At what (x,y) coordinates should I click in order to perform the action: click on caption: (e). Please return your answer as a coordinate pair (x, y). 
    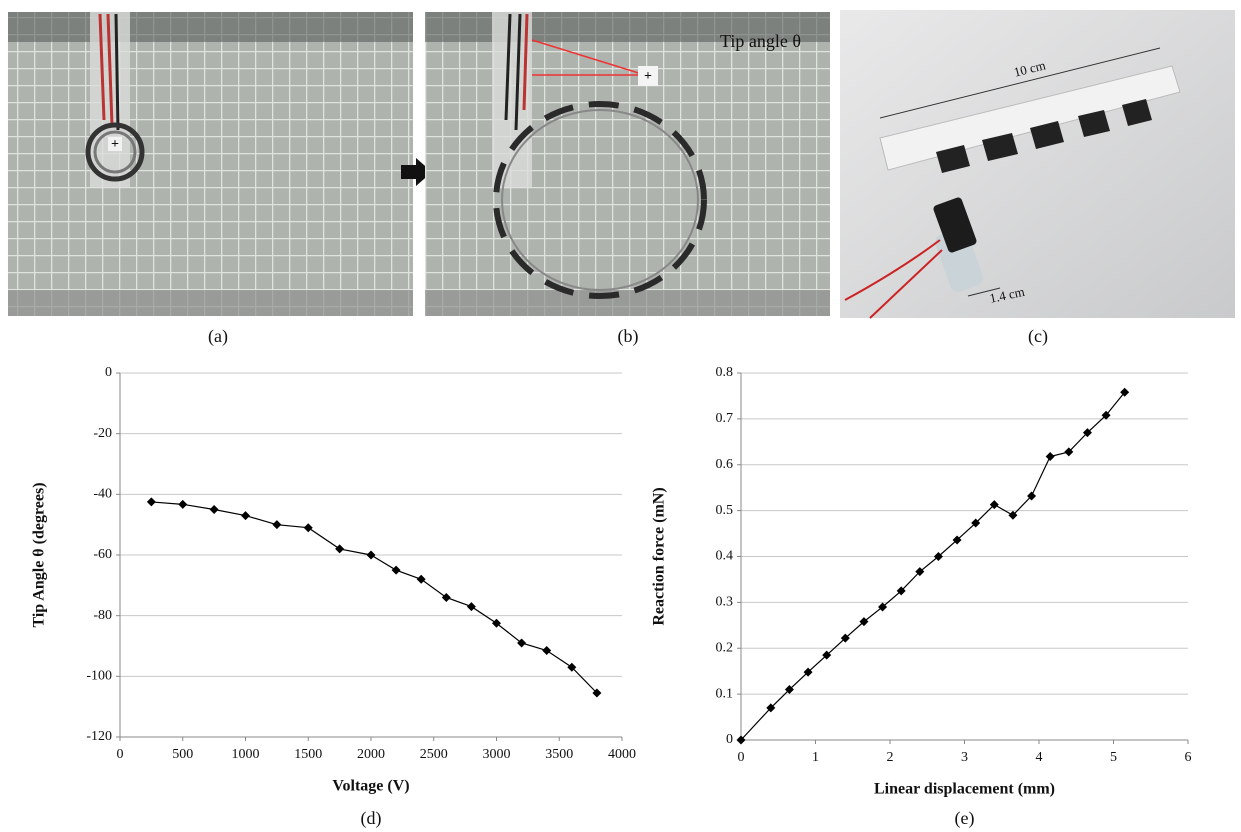
    Looking at the image, I should click on (965, 818).